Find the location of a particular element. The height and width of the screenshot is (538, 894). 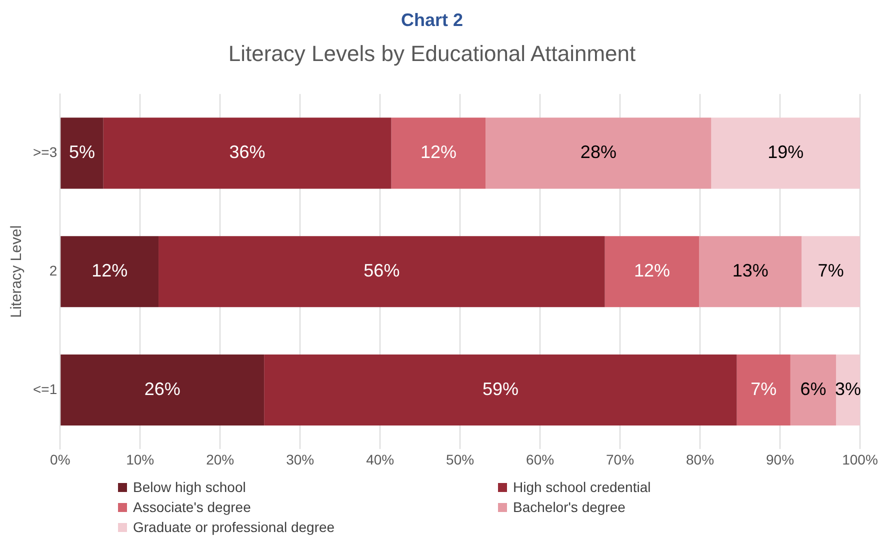

legend-label: Bachelor's degree is located at coordinates (569, 507).